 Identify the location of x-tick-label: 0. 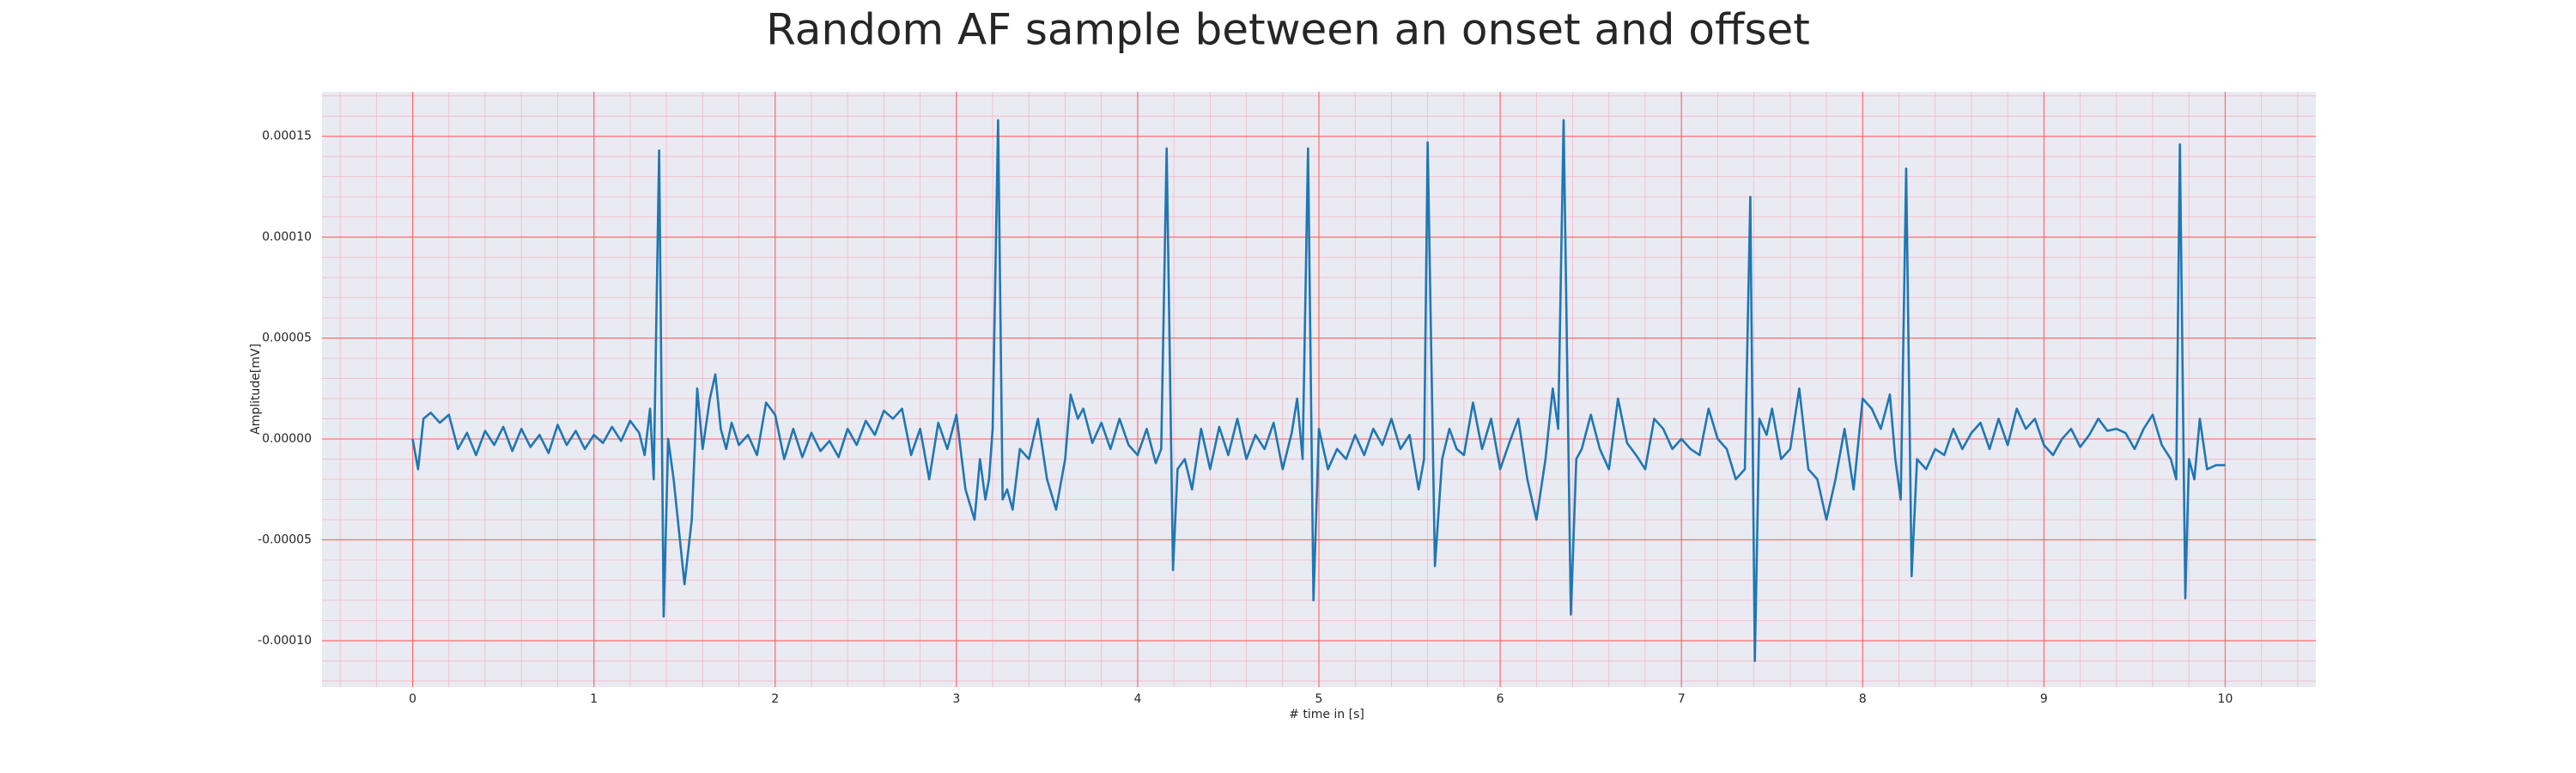
(412, 699).